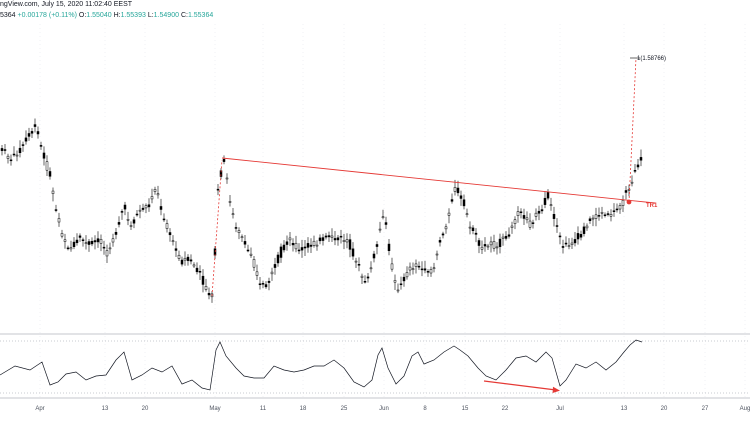 The width and height of the screenshot is (750, 430). Describe the element at coordinates (505, 409) in the screenshot. I see `x-tick-label: 22` at that location.